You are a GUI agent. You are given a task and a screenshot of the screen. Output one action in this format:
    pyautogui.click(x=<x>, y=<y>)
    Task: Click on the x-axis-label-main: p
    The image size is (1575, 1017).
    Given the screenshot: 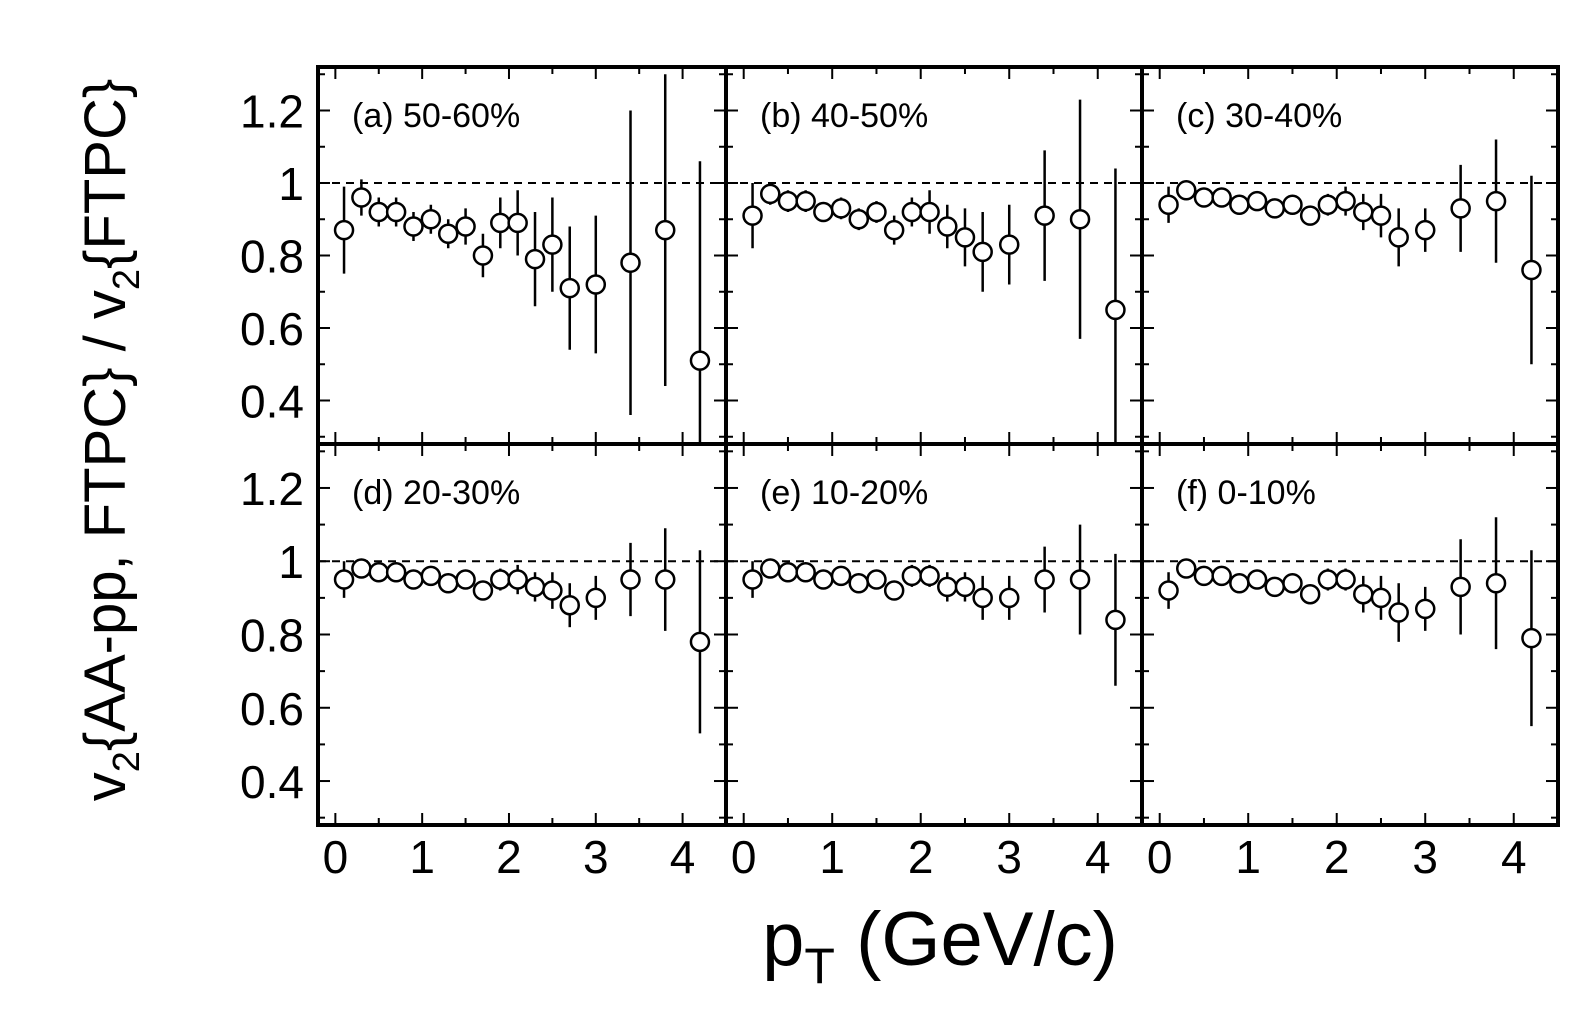 What is the action you would take?
    pyautogui.click(x=783, y=939)
    